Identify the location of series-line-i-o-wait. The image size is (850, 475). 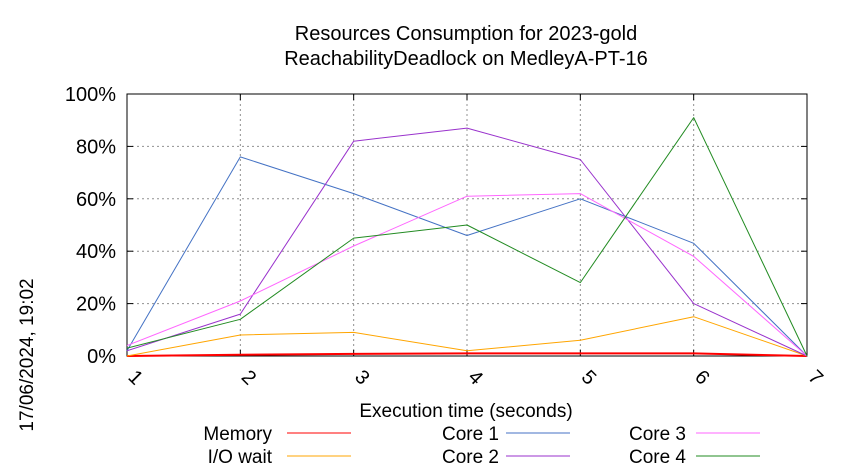
(467, 336).